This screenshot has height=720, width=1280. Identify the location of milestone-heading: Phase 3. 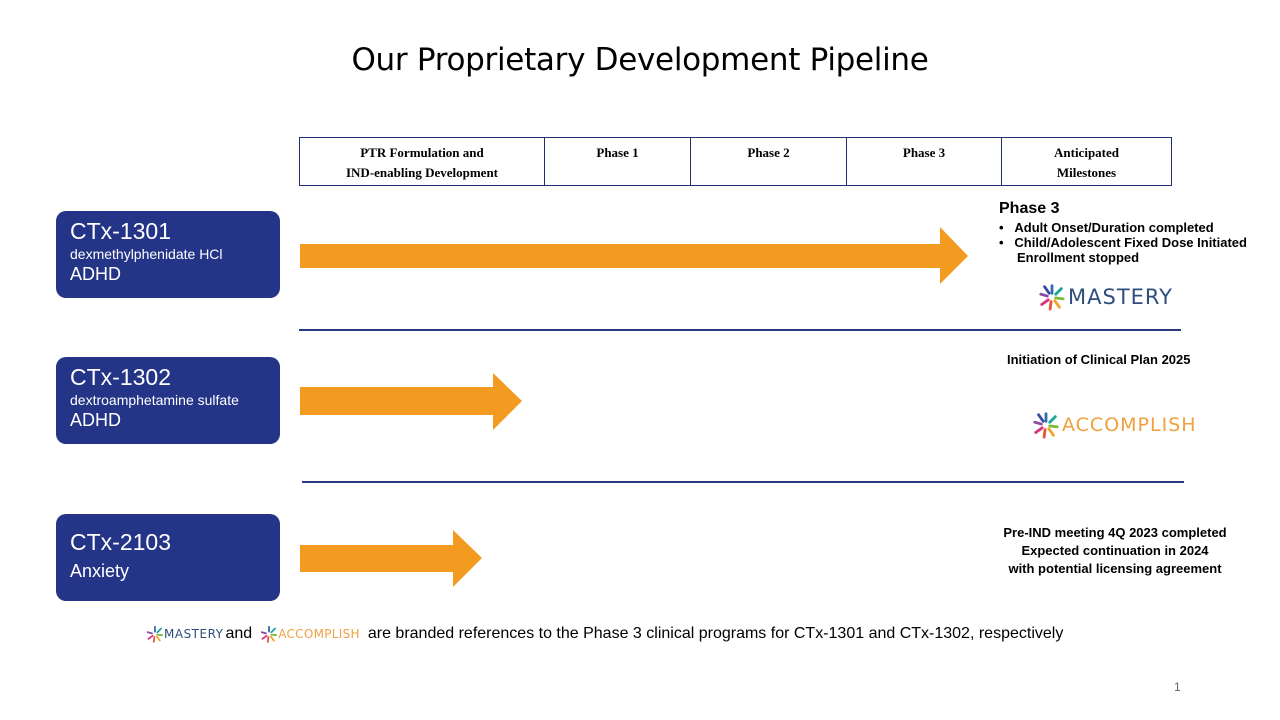
(1029, 208).